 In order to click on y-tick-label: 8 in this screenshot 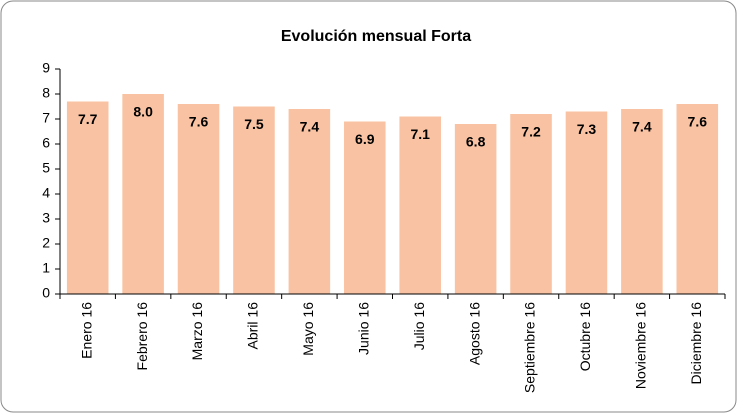, I will do `click(46, 93)`.